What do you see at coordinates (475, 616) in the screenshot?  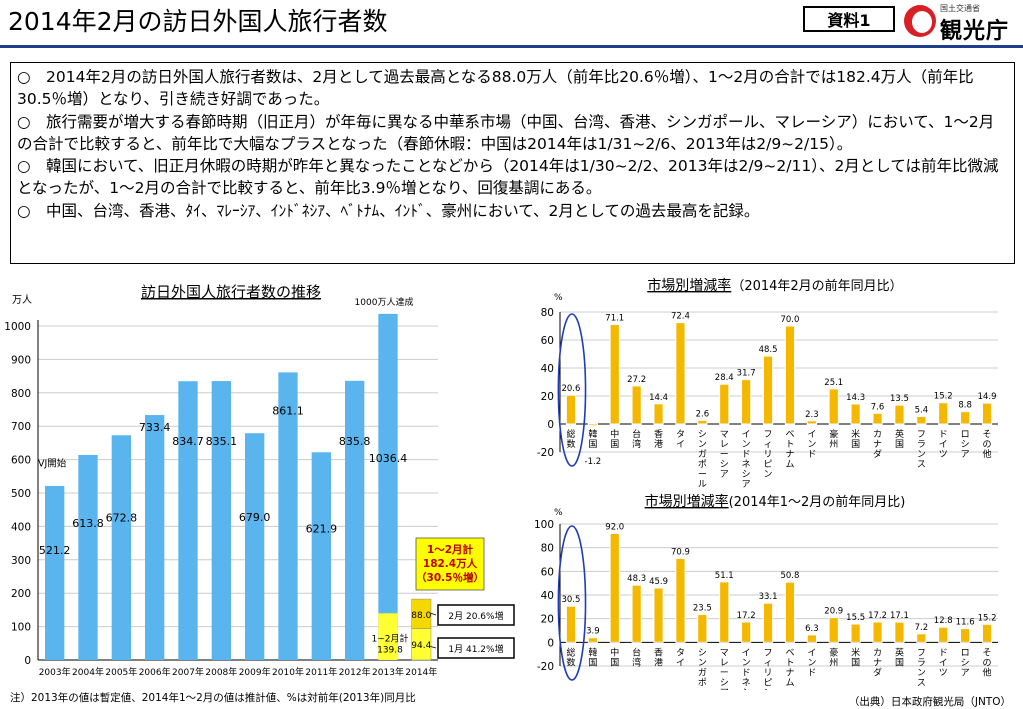 I see `feb-callout-text: 2月 20.6%増` at bounding box center [475, 616].